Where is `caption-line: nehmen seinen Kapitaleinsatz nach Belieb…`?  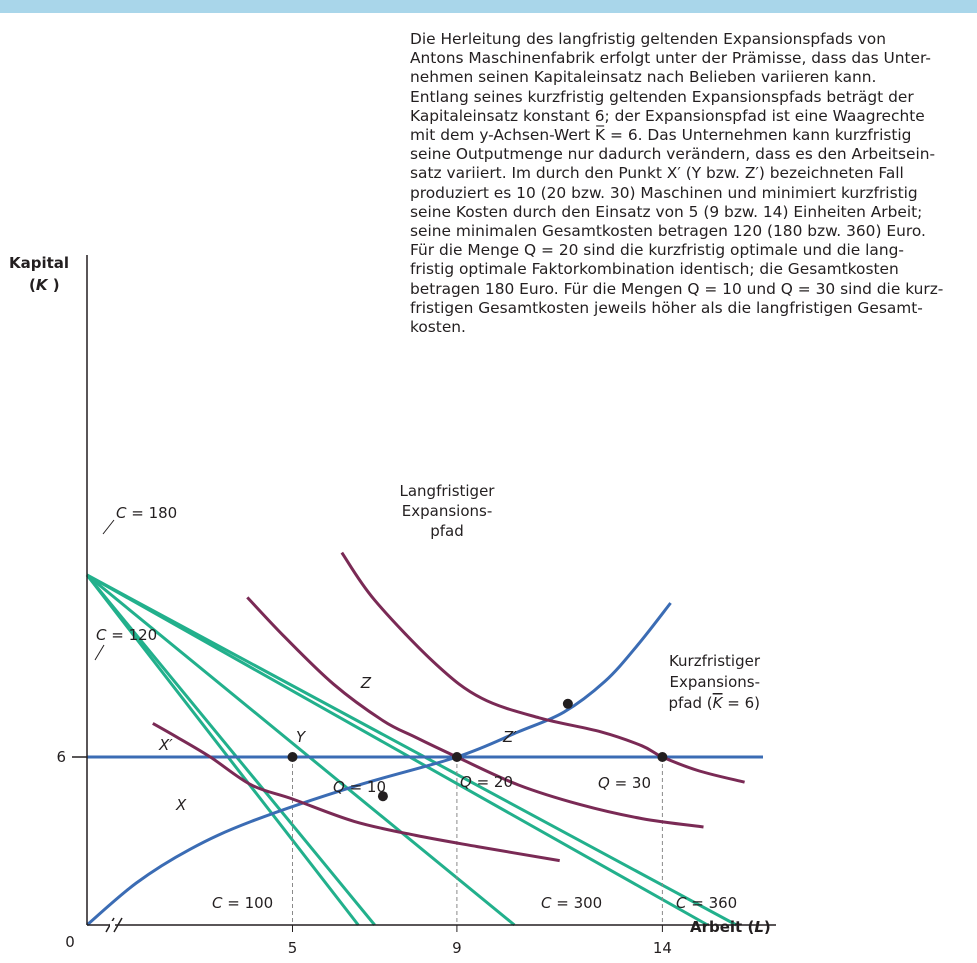 caption-line: nehmen seinen Kapitaleinsatz nach Belieb… is located at coordinates (643, 77).